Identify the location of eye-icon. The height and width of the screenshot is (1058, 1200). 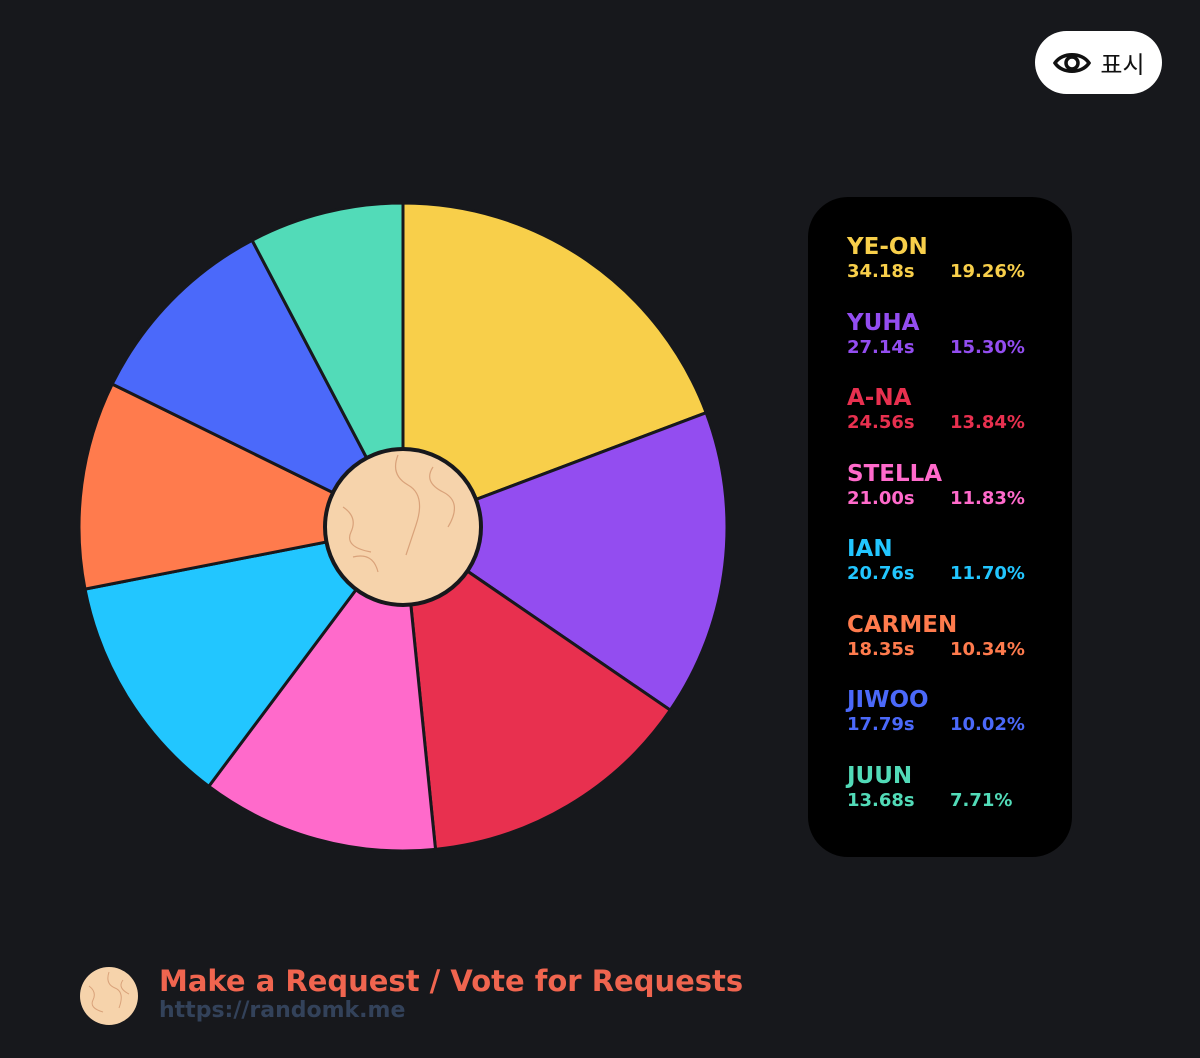
(1072, 62).